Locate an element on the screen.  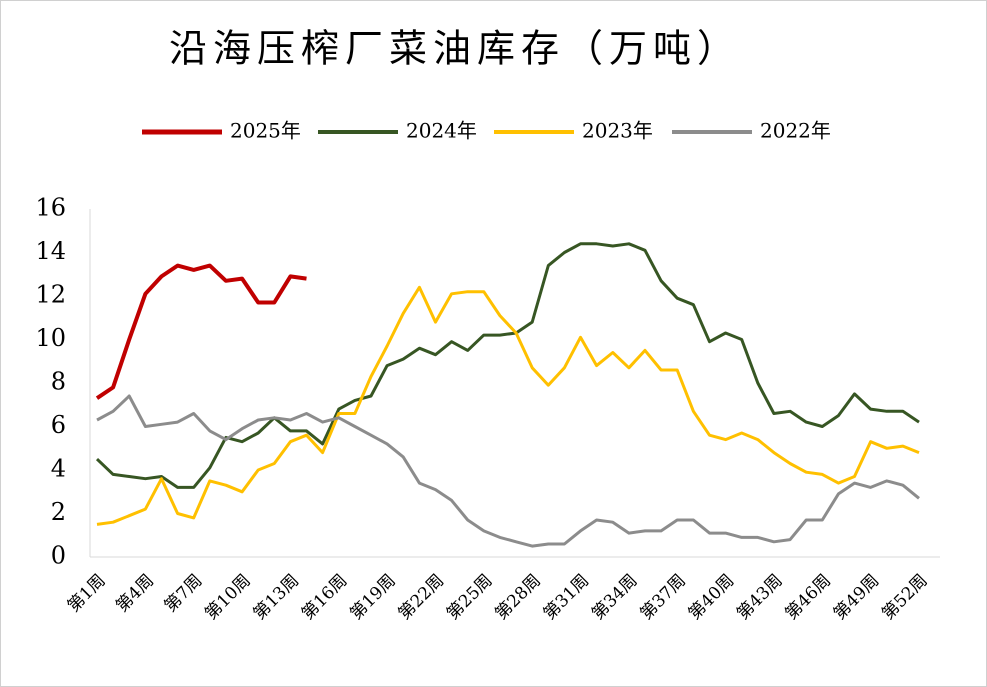
series-line is located at coordinates (201, 331).